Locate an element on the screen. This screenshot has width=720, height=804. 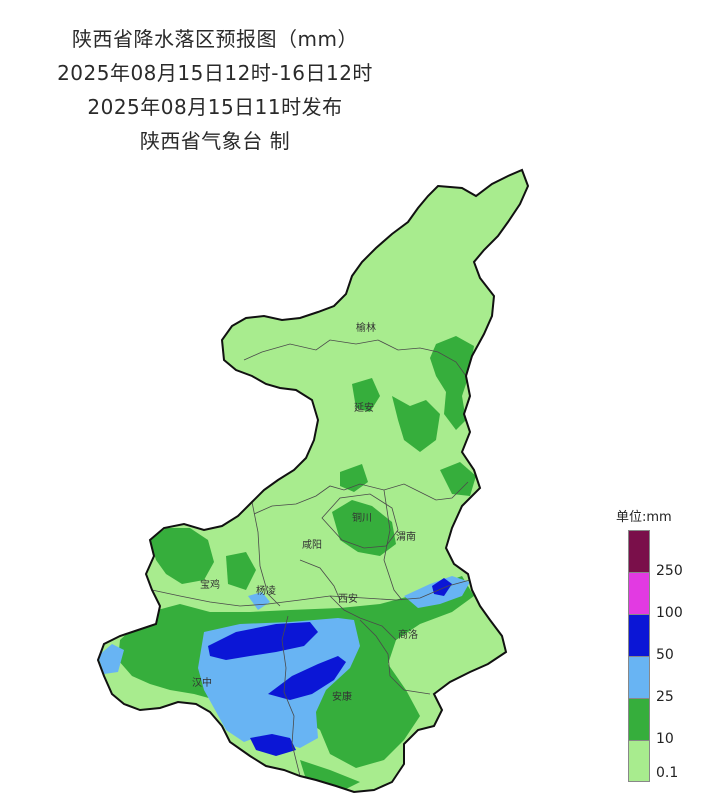
city-label-yanan: 延安 is located at coordinates (364, 407).